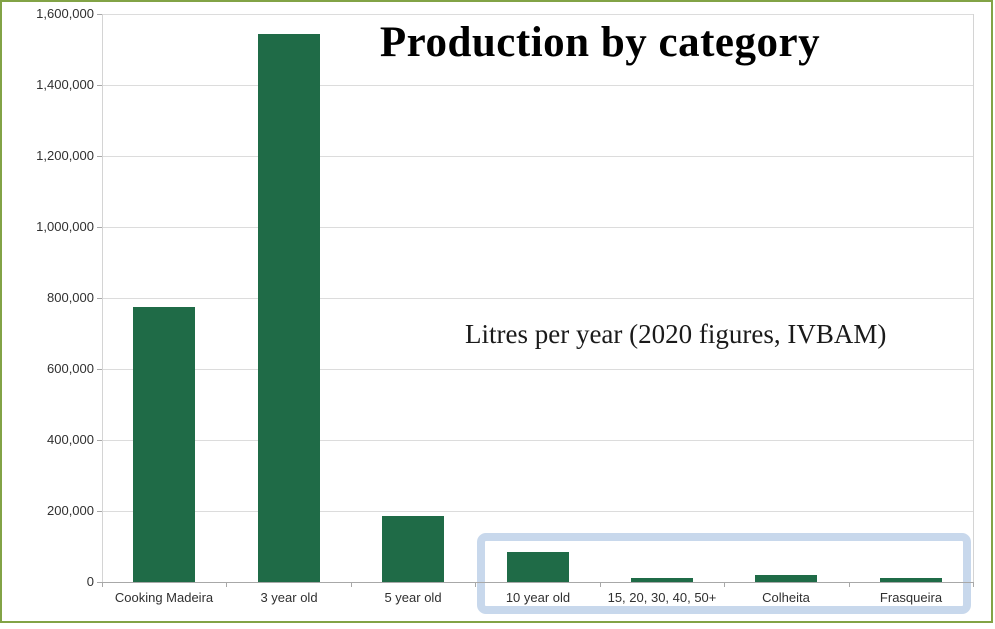 The width and height of the screenshot is (995, 629). What do you see at coordinates (90, 581) in the screenshot?
I see `y-axis-label: 0` at bounding box center [90, 581].